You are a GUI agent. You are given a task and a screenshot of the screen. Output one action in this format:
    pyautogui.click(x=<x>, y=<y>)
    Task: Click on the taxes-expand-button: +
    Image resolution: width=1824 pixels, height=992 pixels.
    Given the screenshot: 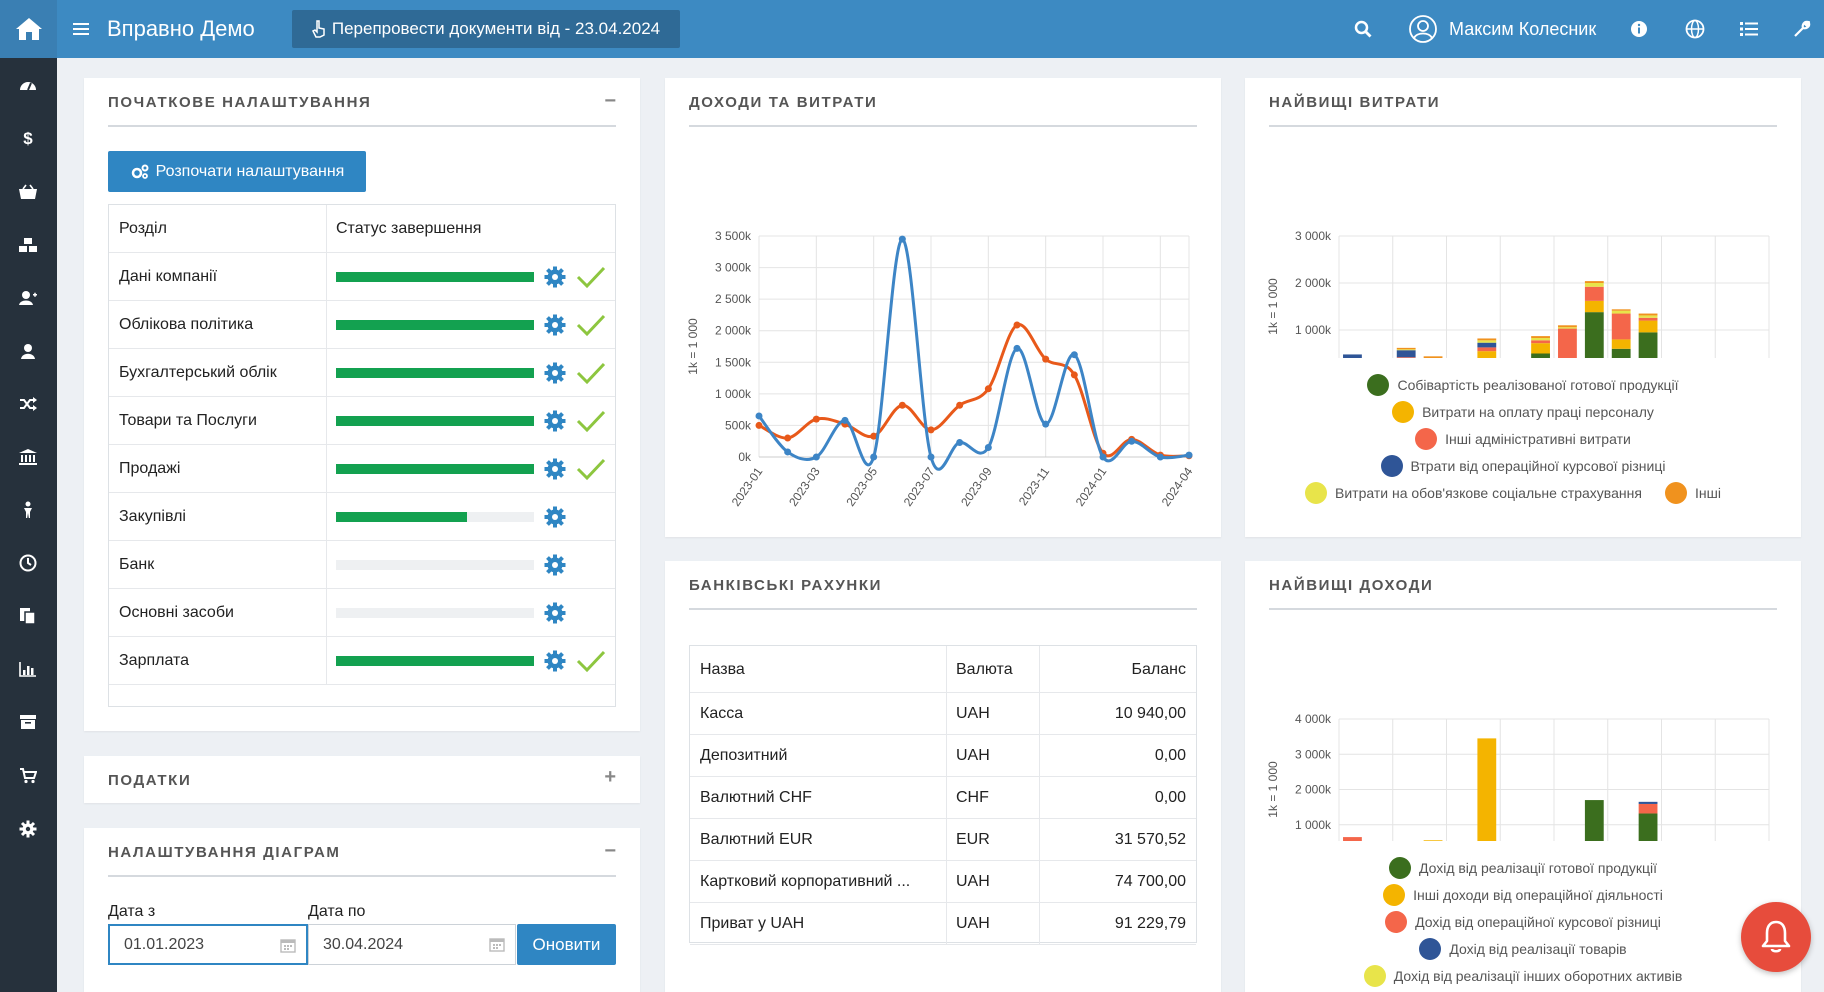 What is the action you would take?
    pyautogui.click(x=610, y=777)
    